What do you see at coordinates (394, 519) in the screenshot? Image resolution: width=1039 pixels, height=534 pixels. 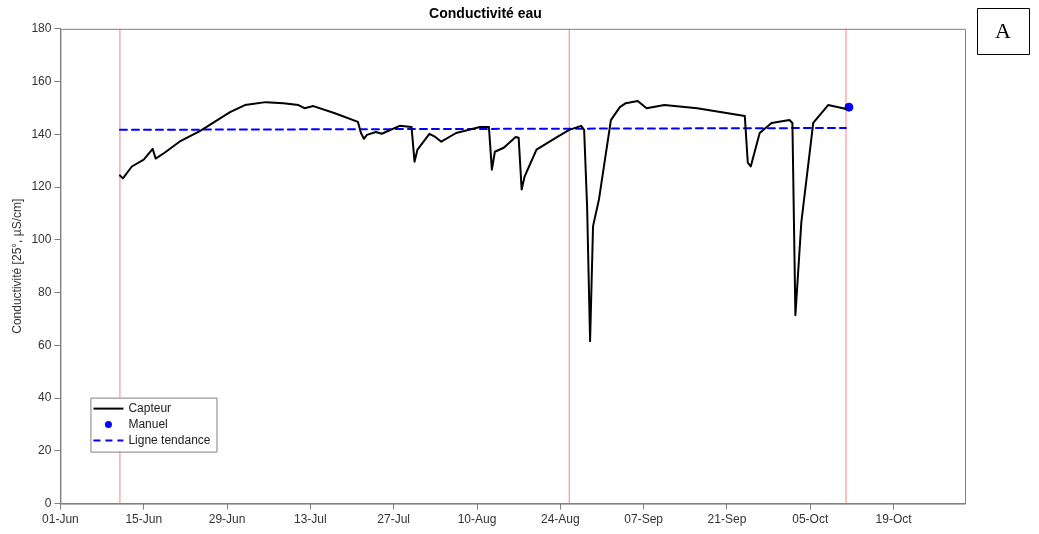 I see `x-tick-label: 27-Jul` at bounding box center [394, 519].